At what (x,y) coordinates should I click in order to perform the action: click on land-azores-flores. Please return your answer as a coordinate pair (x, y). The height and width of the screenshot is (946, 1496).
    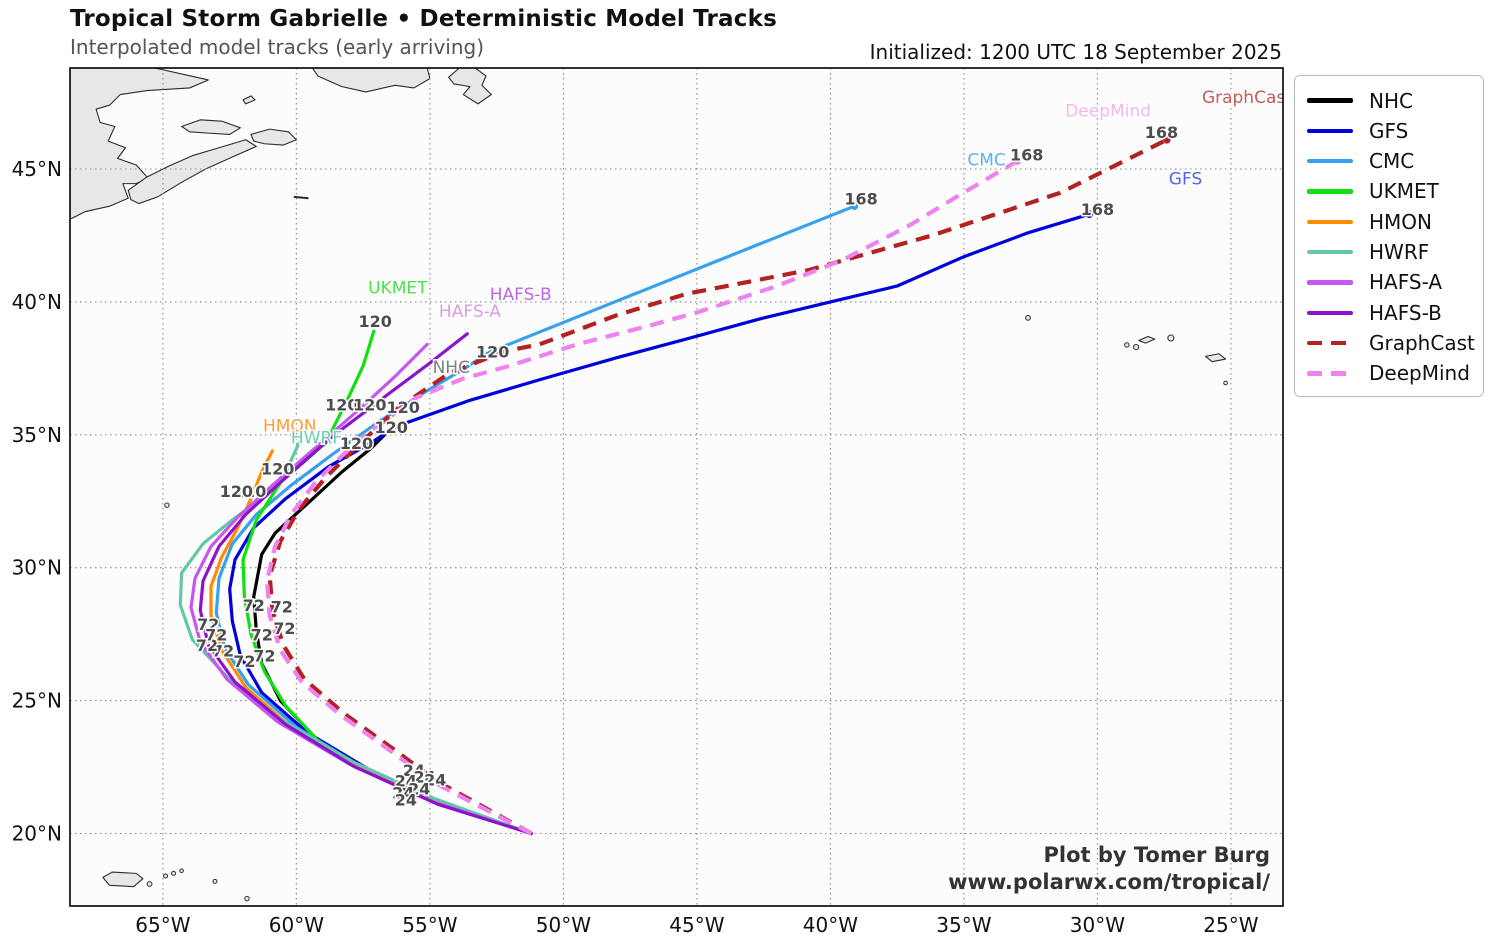
    Looking at the image, I should click on (1028, 317).